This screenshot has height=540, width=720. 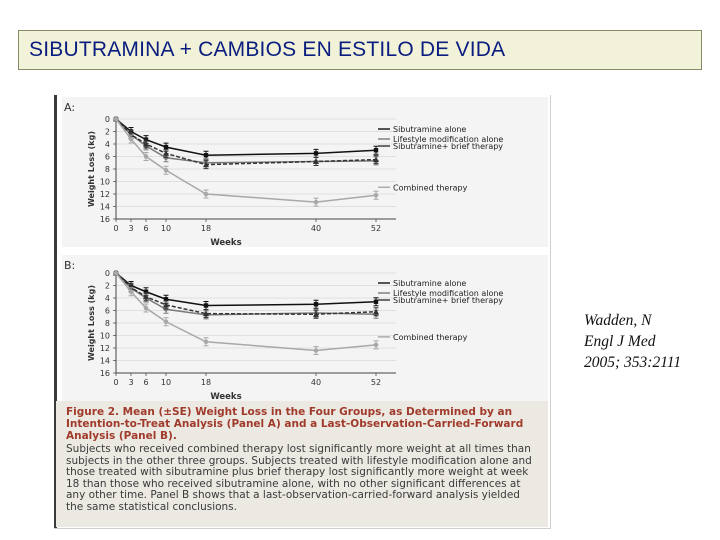 I want to click on citation: Wadden, N Engl J Med 2005; 353:2111, so click(x=652, y=341).